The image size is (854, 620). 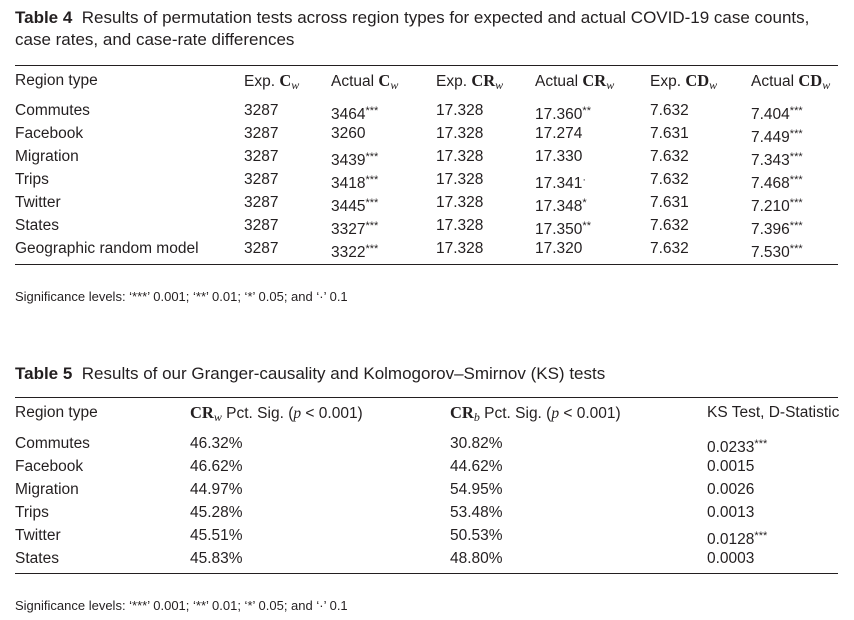 I want to click on table4-label: Table 4, so click(x=44, y=17).